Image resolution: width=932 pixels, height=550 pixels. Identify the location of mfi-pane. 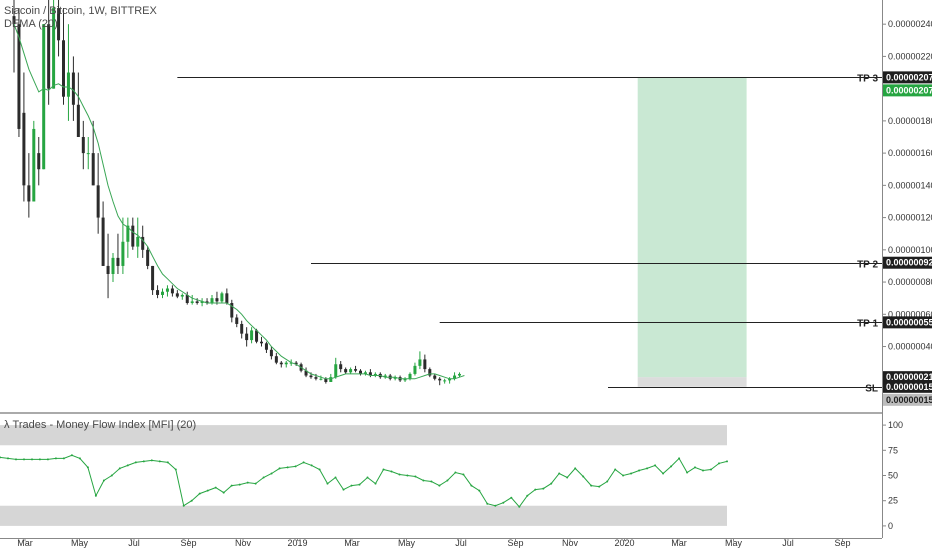
(364, 475).